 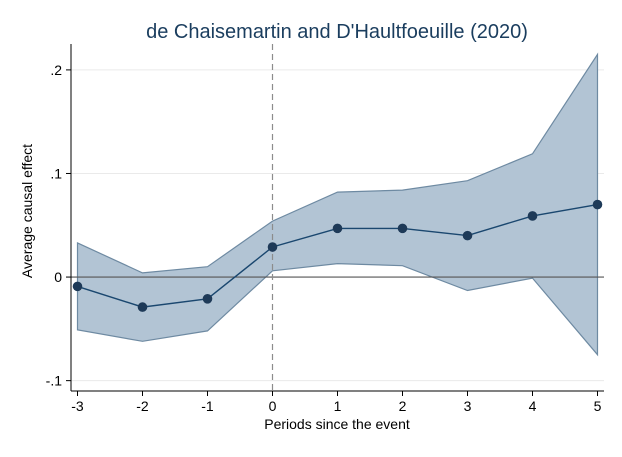 I want to click on x-tick-label-4: 1, so click(x=338, y=406).